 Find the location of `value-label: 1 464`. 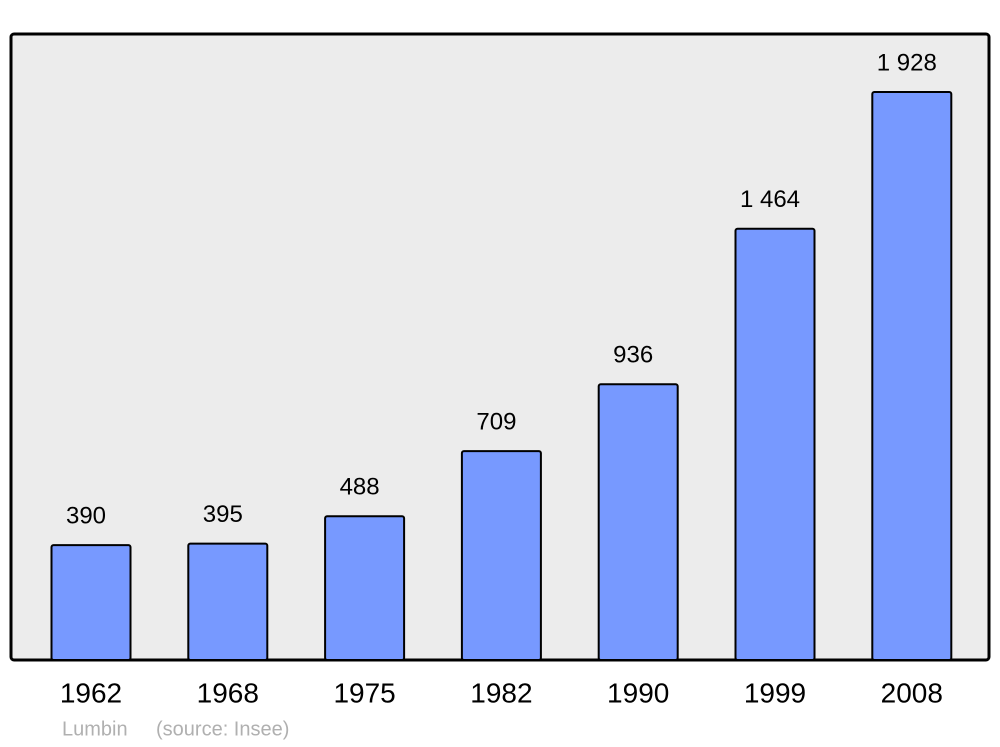

value-label: 1 464 is located at coordinates (770, 199).